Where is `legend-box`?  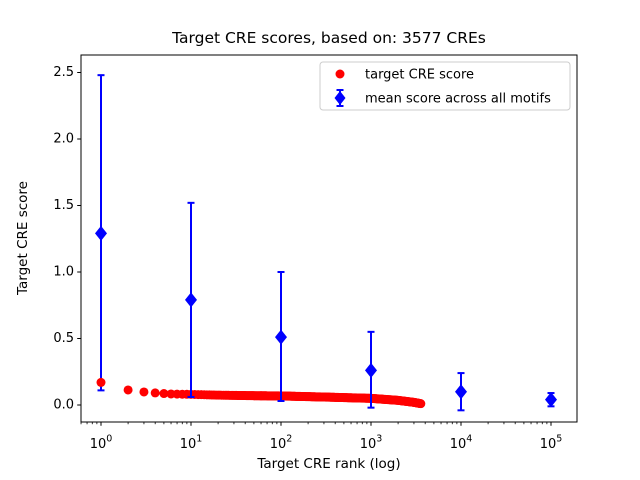
legend-box is located at coordinates (445, 86).